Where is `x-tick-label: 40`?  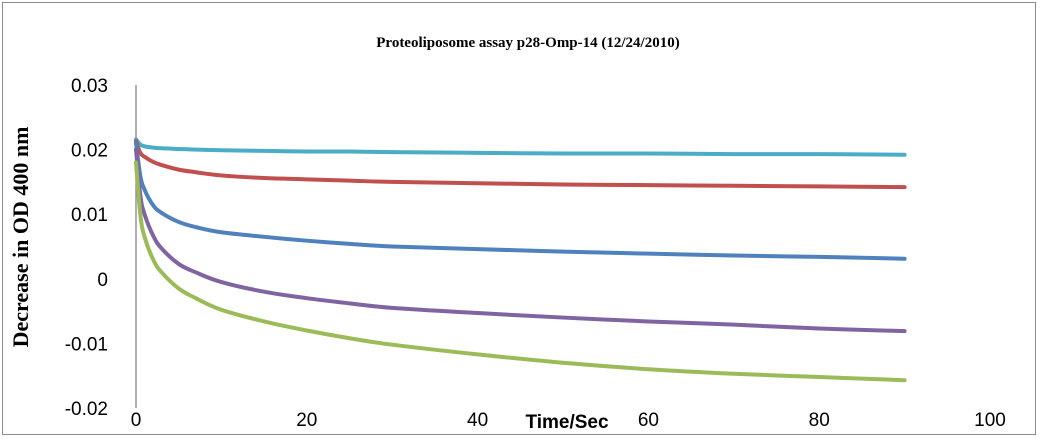
x-tick-label: 40 is located at coordinates (477, 420).